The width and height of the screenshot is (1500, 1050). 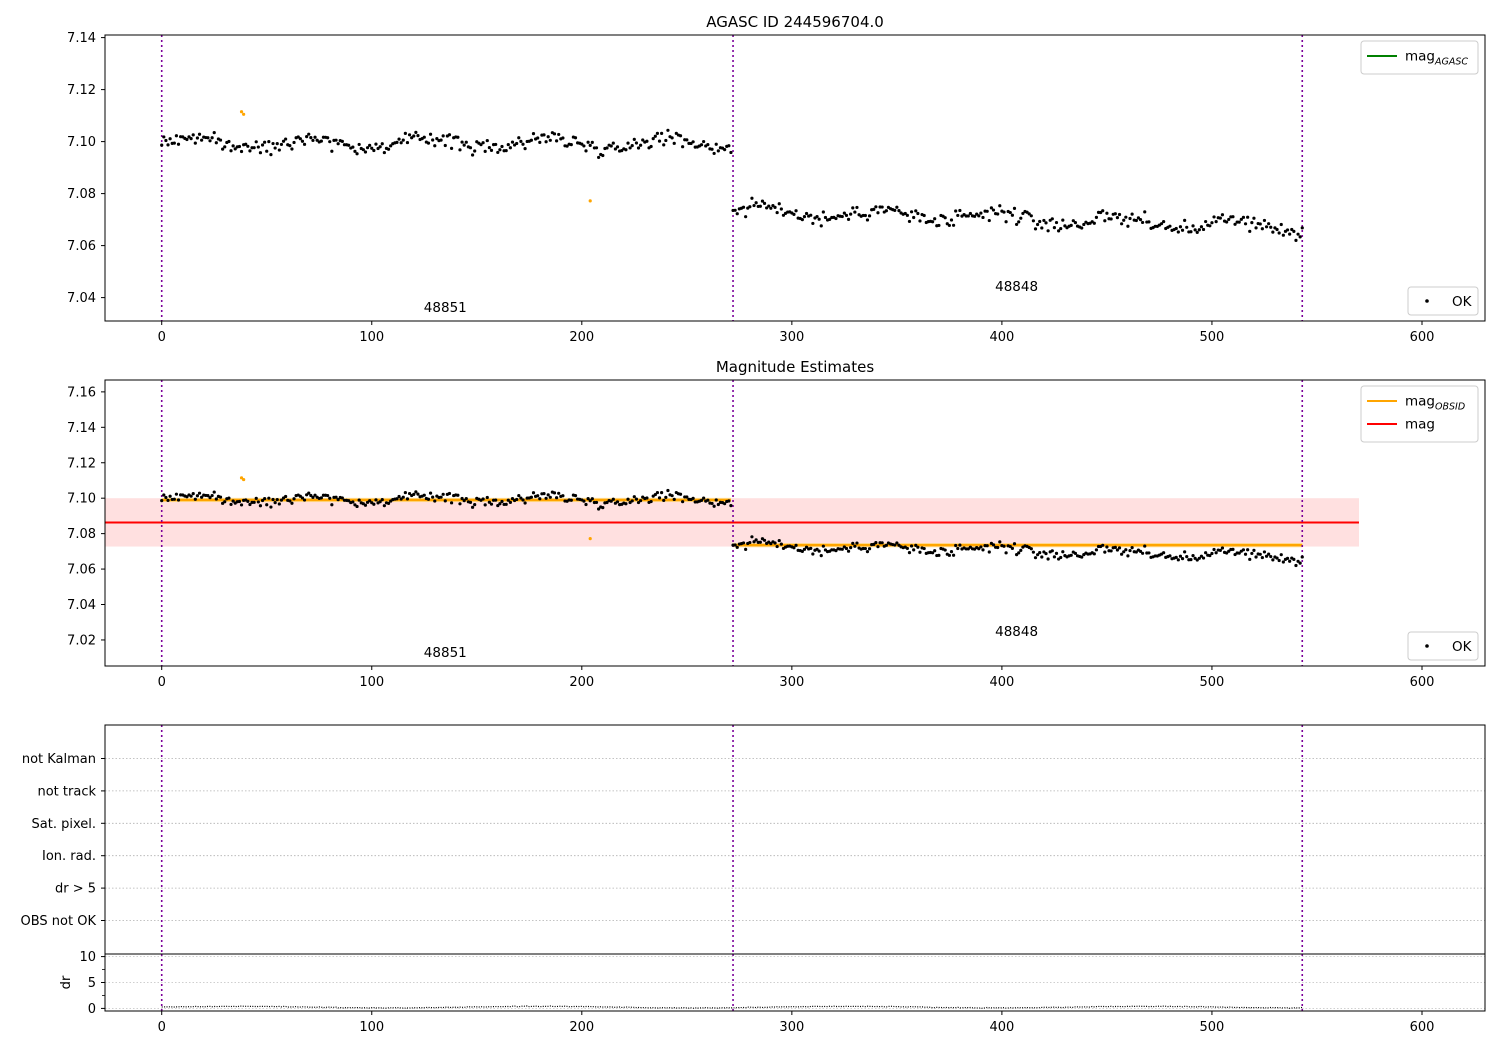 What do you see at coordinates (81, 605) in the screenshot?
I see `y-tick-label: 7.04` at bounding box center [81, 605].